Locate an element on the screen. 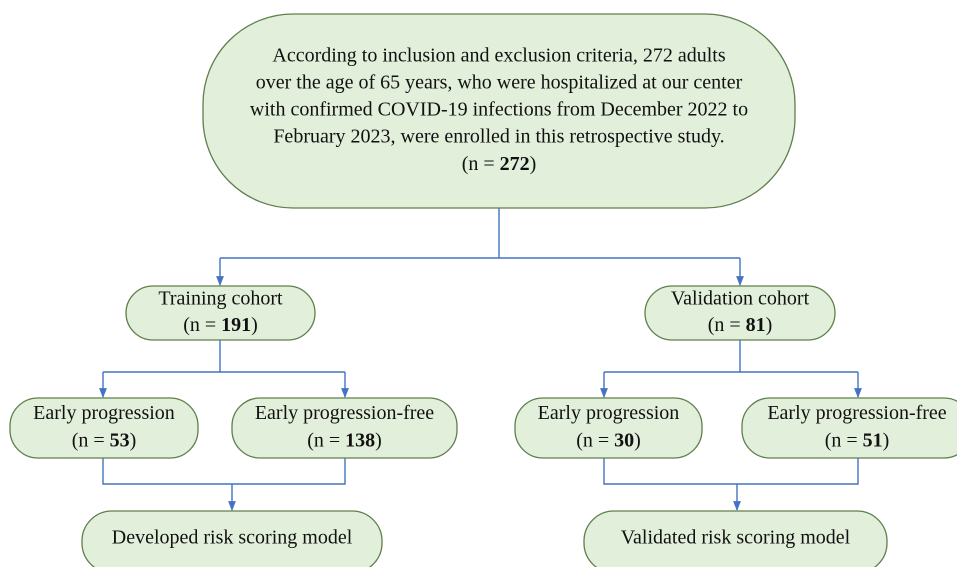 This screenshot has width=957, height=567. count-value: 81 is located at coordinates (756, 325).